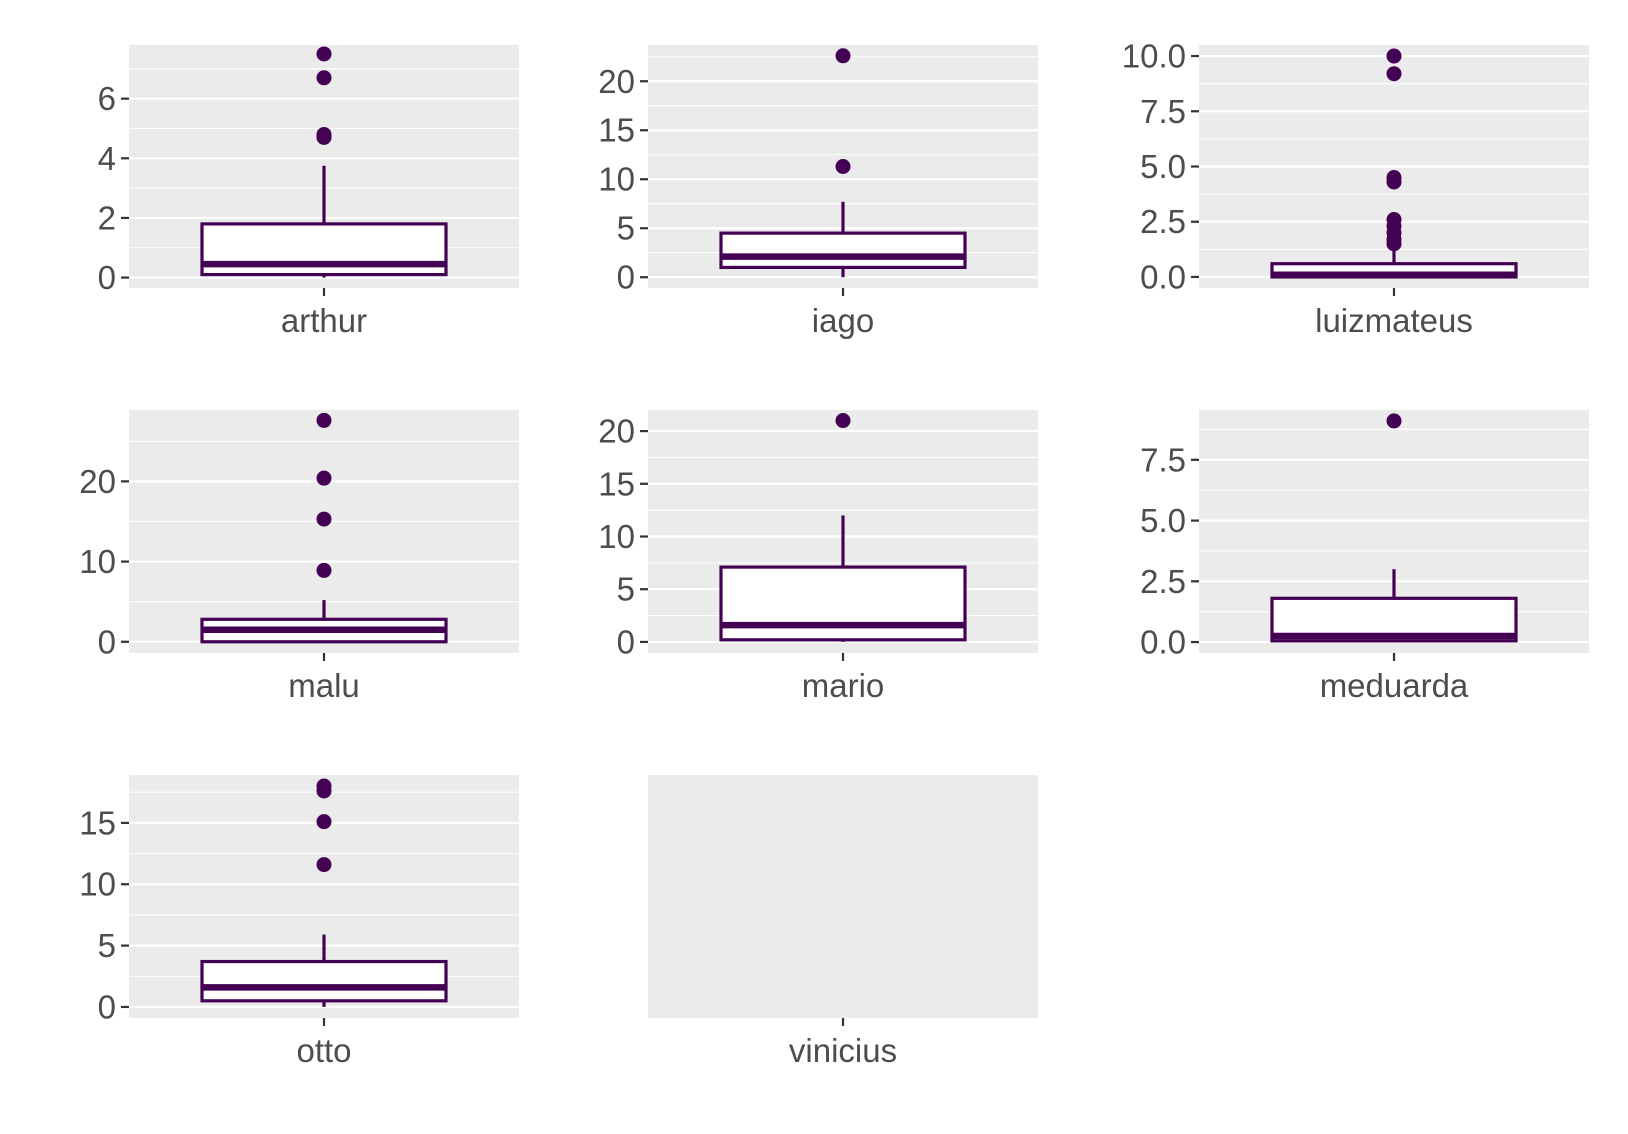 Image resolution: width=1628 pixels, height=1134 pixels. I want to click on panel-luizmateus: 0.0 2.5 5.0 7.5 10.0 luizmateus, so click(1355, 188).